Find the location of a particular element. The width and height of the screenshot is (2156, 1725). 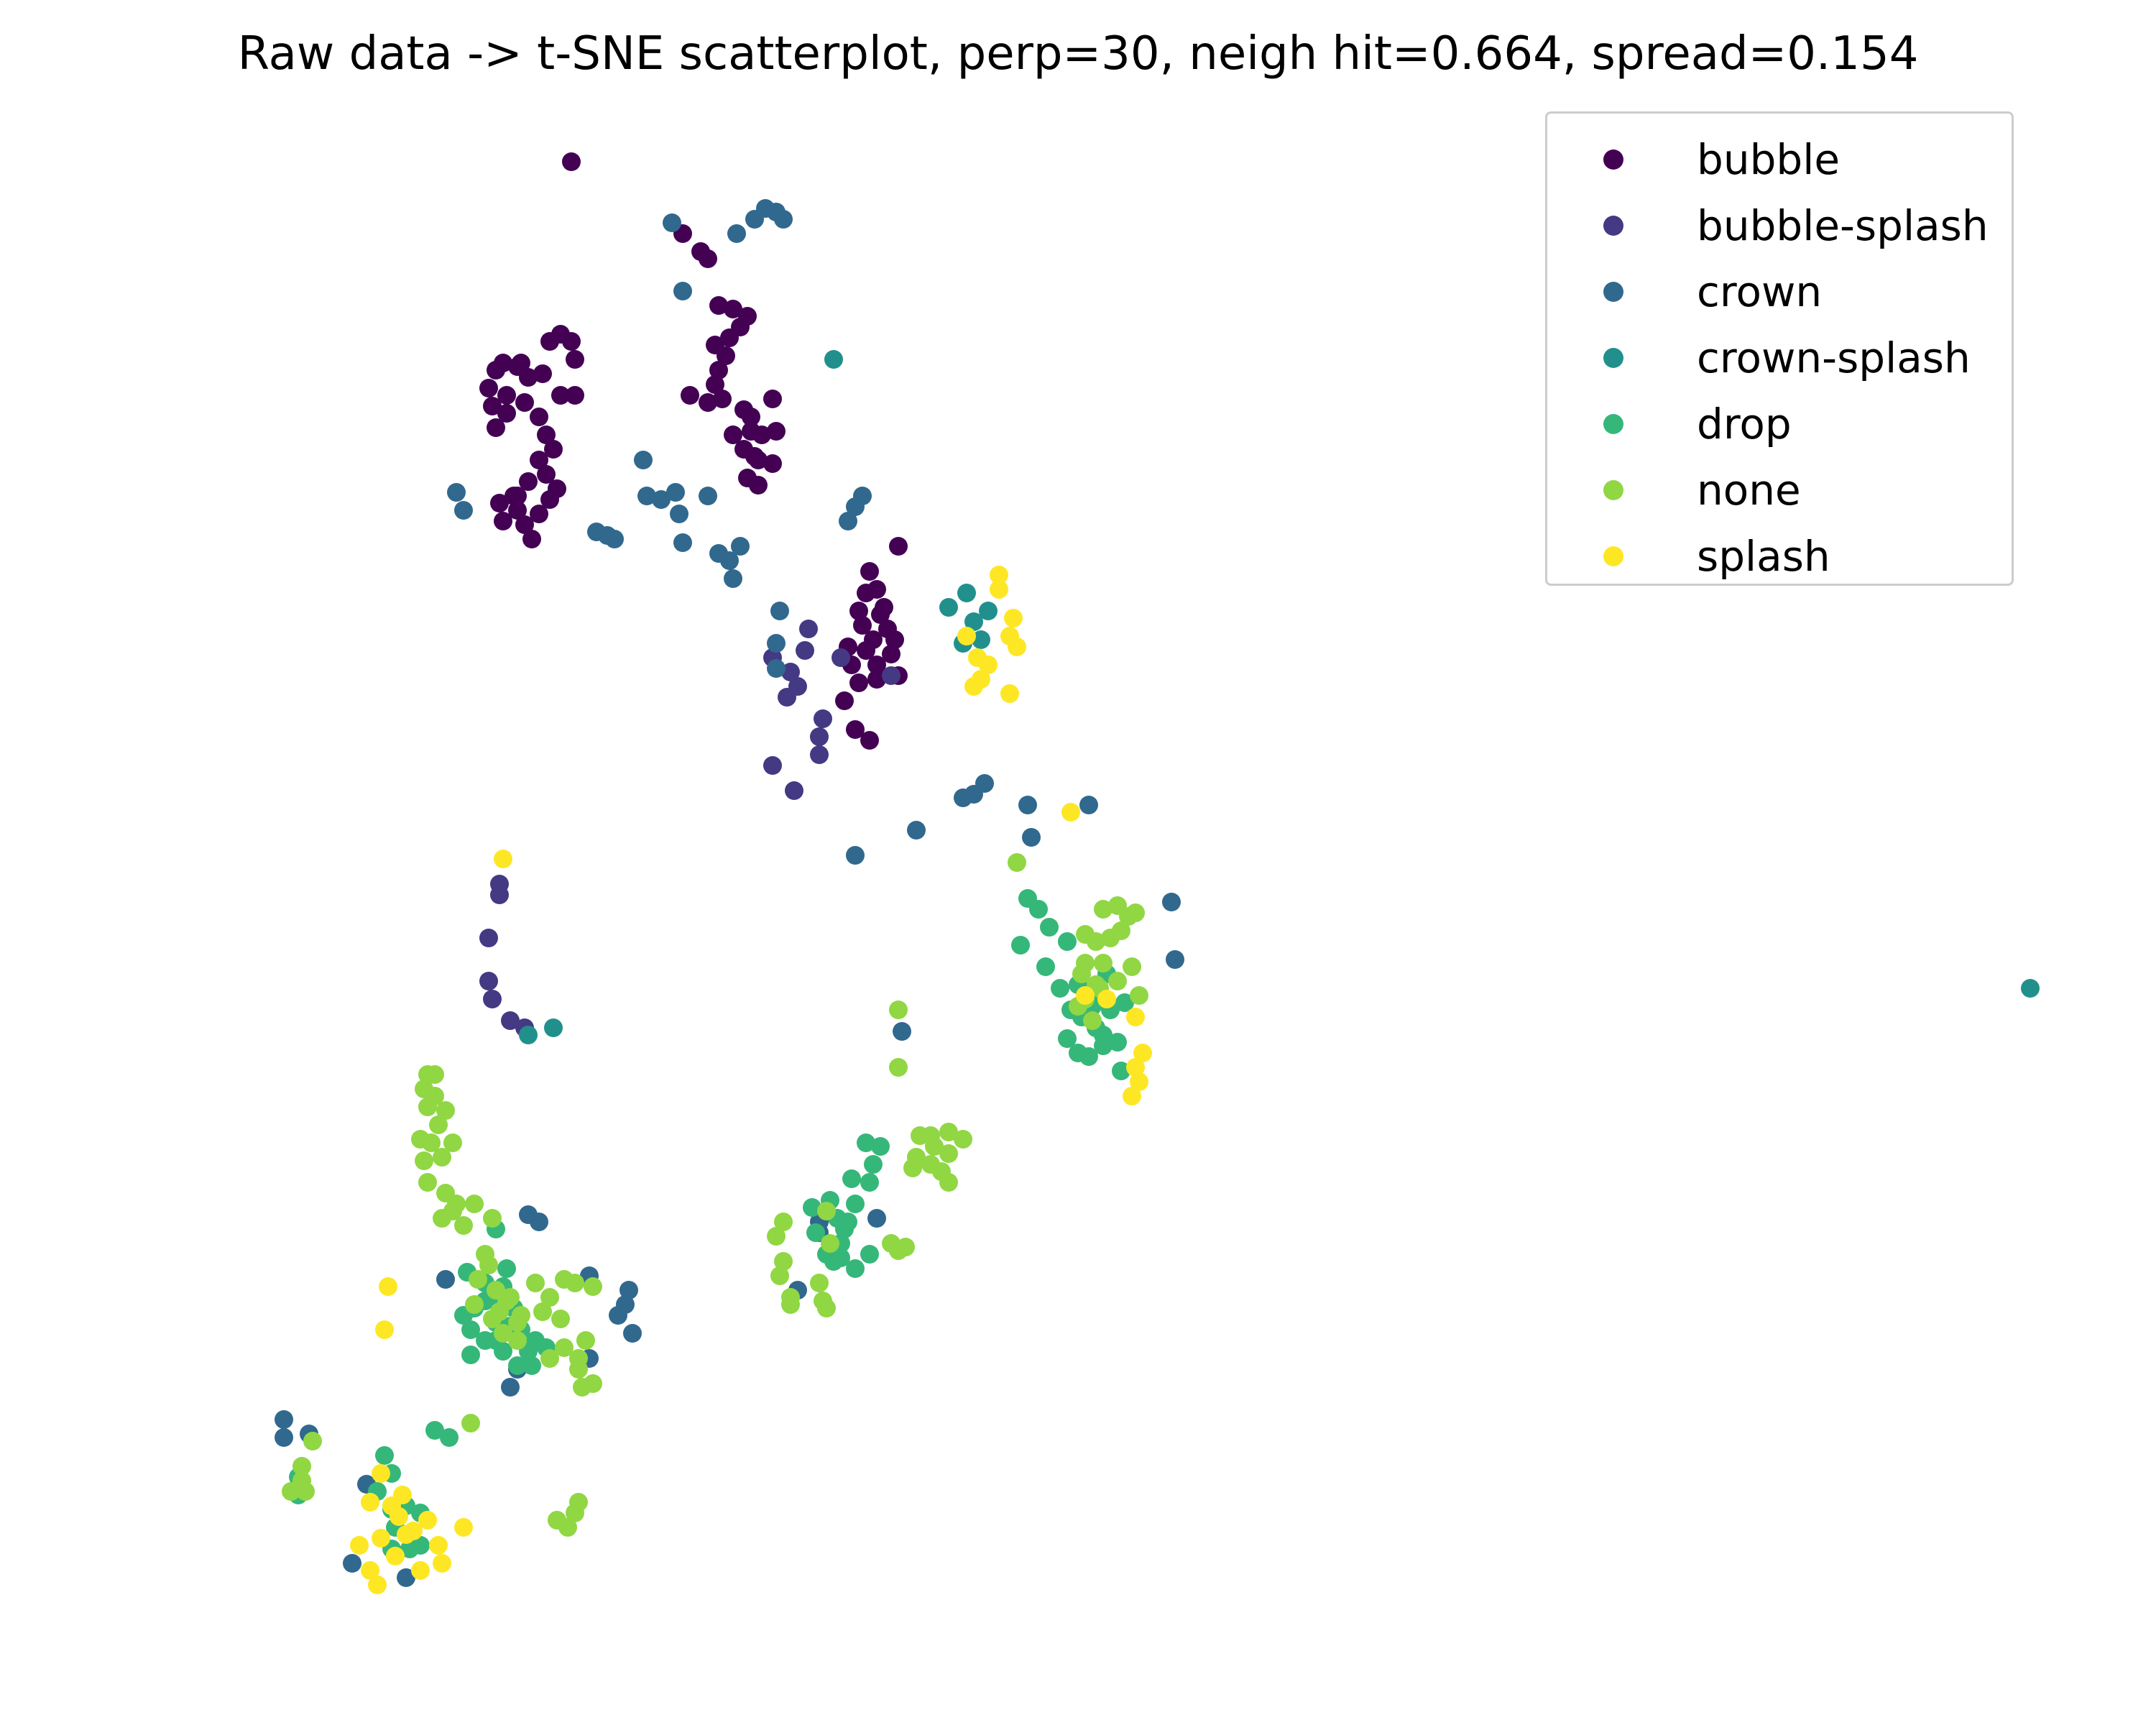

legend-label-bubble-splash: bubble-splash is located at coordinates (1843, 225).